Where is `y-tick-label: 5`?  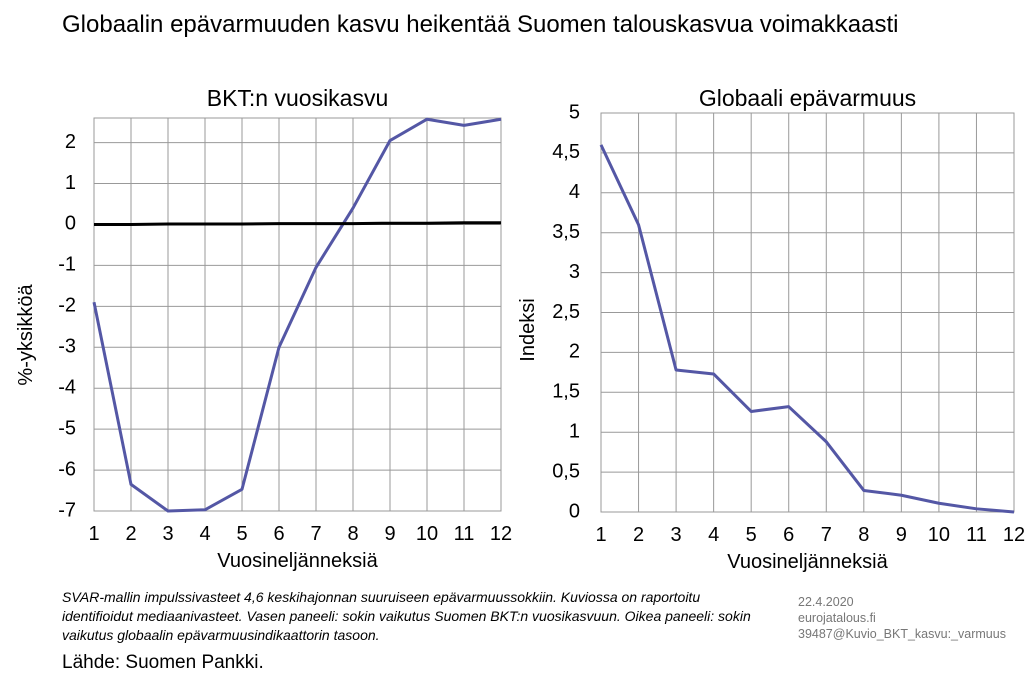
y-tick-label: 5 is located at coordinates (574, 112).